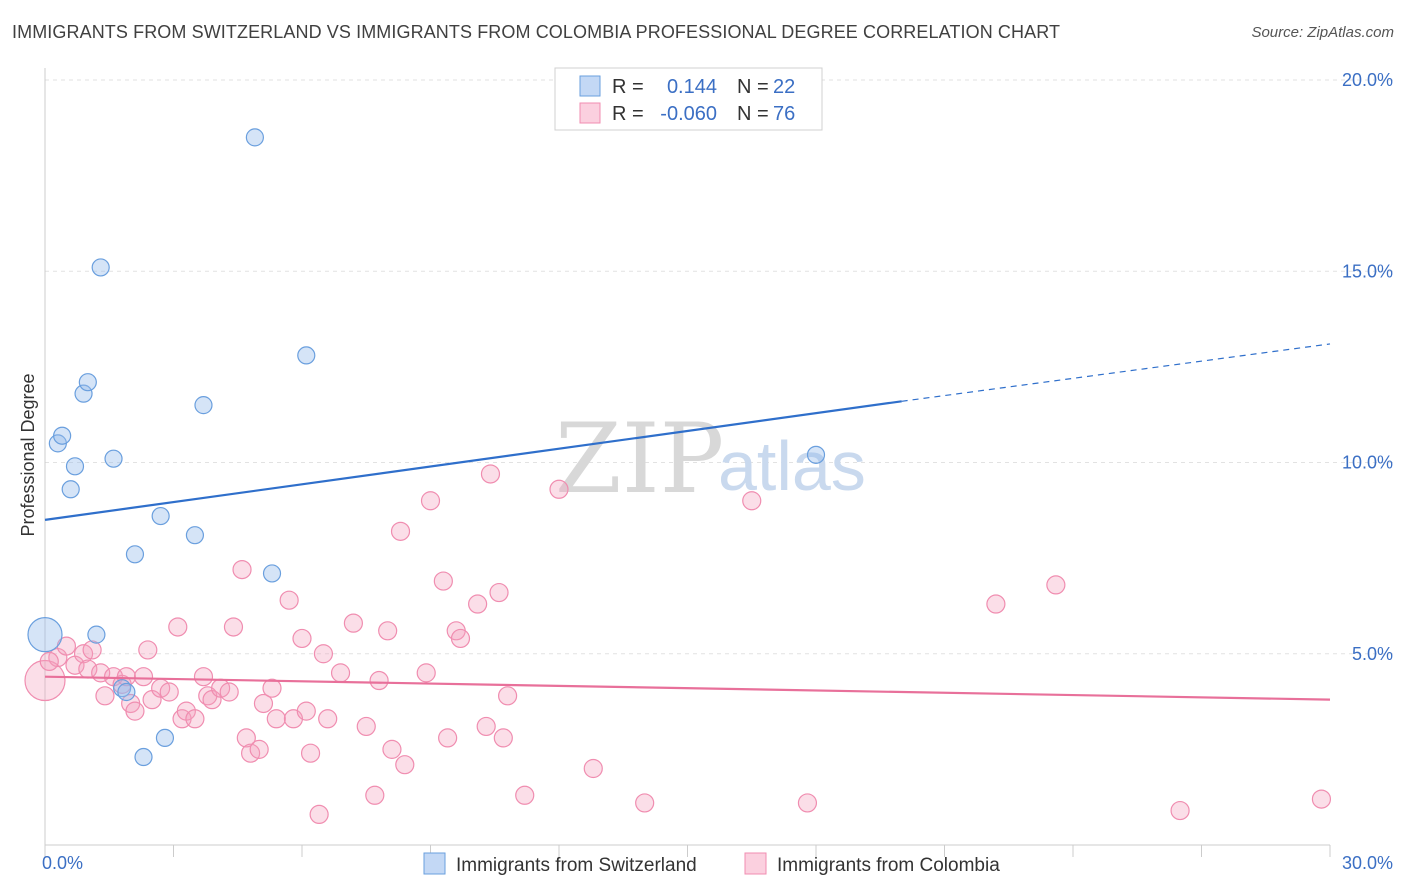  What do you see at coordinates (688, 99) in the screenshot?
I see `stats-legend: R = 0.144 N = 22 R = -0.060 N = 76` at bounding box center [688, 99].